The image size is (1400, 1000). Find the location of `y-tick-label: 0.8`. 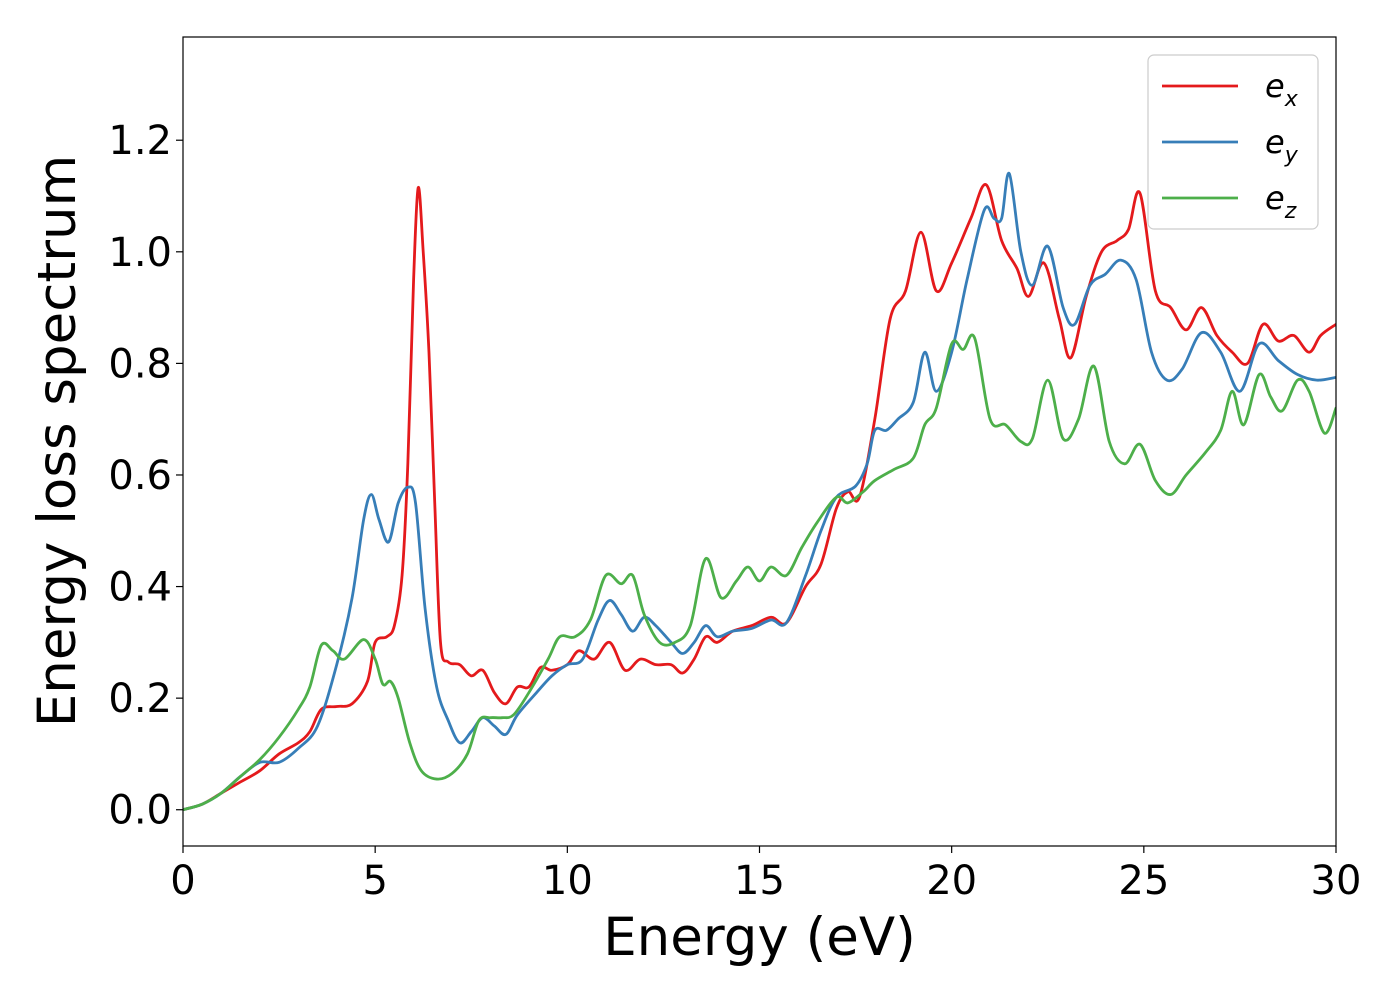

y-tick-label: 0.8 is located at coordinates (140, 364).